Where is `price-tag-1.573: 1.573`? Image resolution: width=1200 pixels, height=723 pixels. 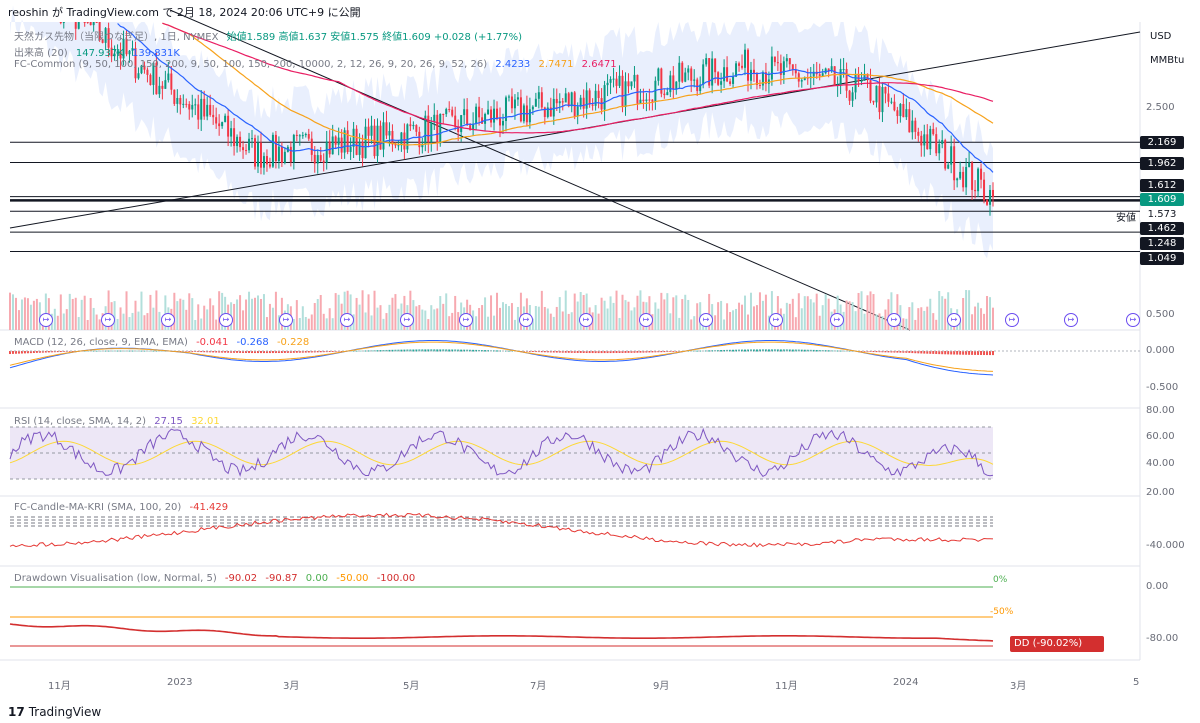 price-tag-1.573: 1.573 is located at coordinates (1162, 214).